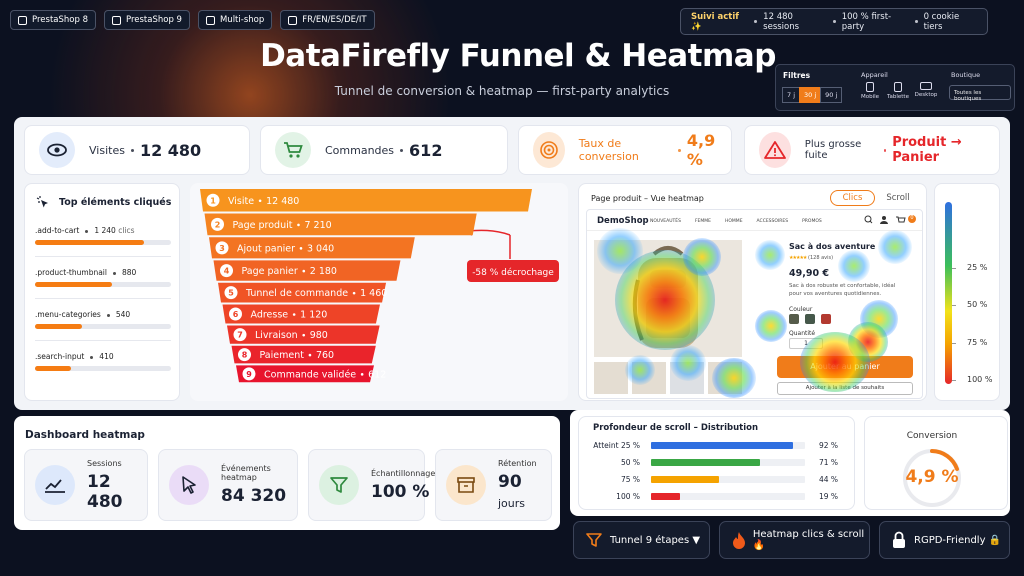 The height and width of the screenshot is (576, 1024). I want to click on feature-badge: Heatmap clics & scroll 🔥, so click(794, 540).